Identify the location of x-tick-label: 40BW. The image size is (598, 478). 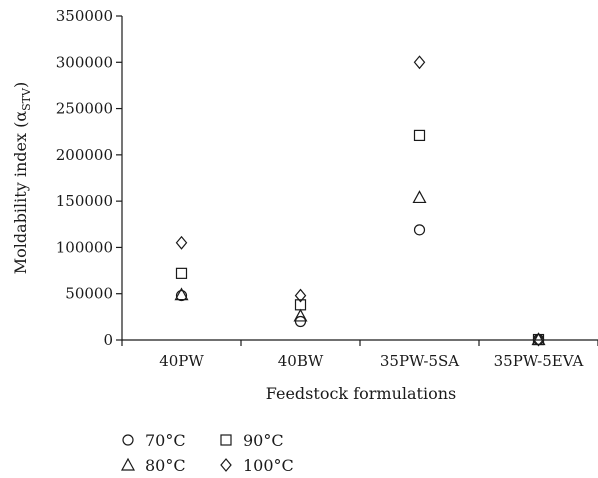
(301, 361).